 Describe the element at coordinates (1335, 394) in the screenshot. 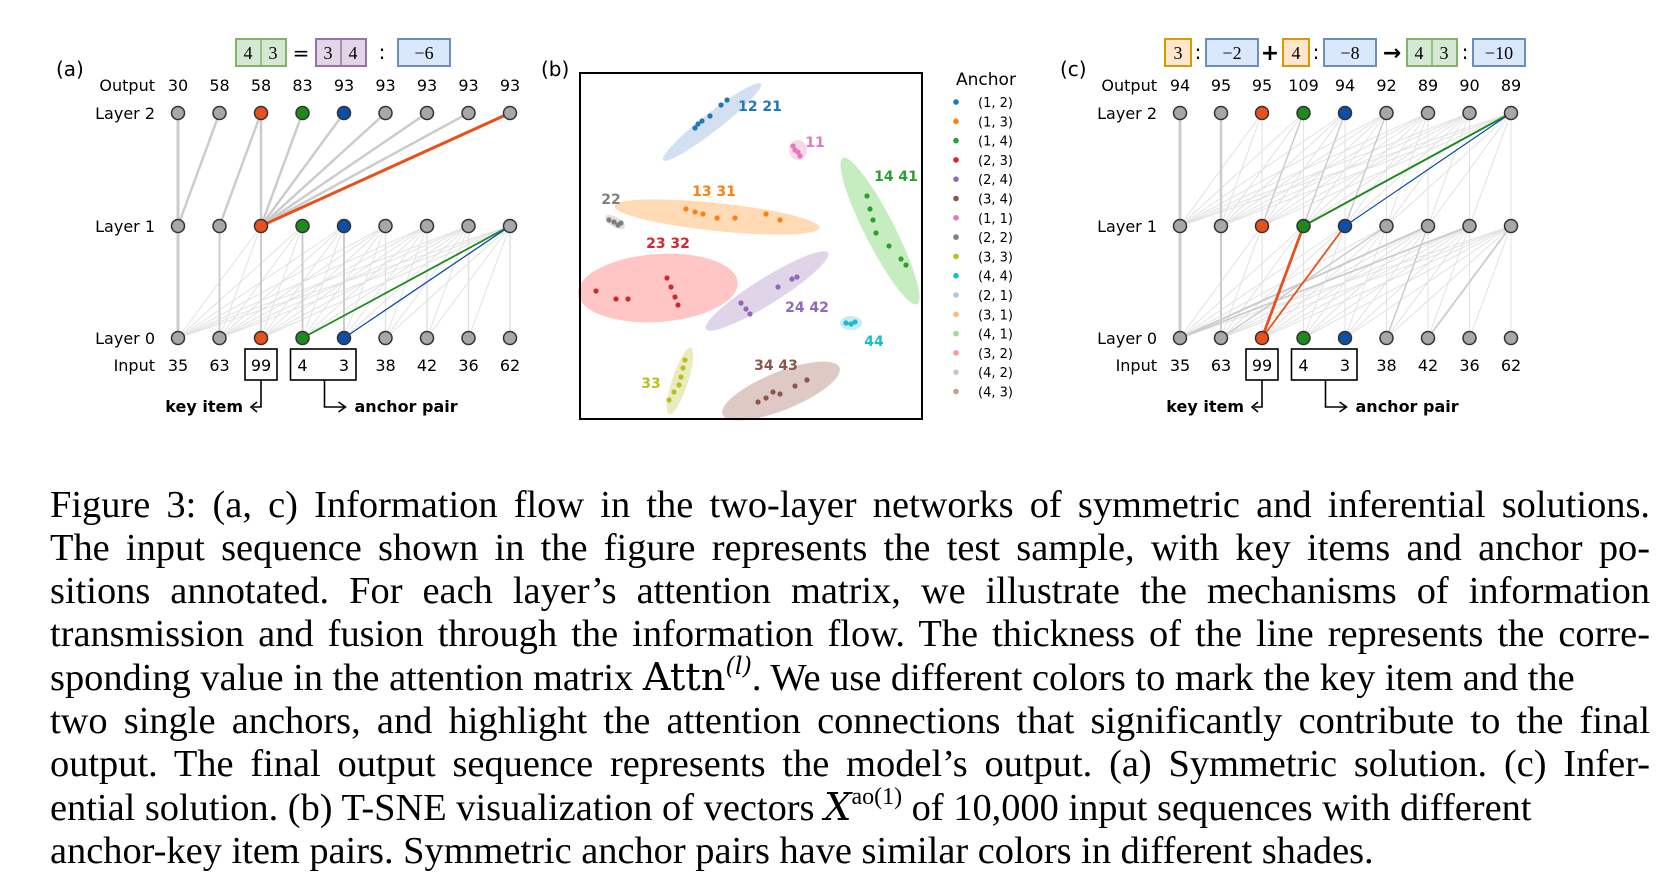

I see `c-anchor-arrow` at that location.